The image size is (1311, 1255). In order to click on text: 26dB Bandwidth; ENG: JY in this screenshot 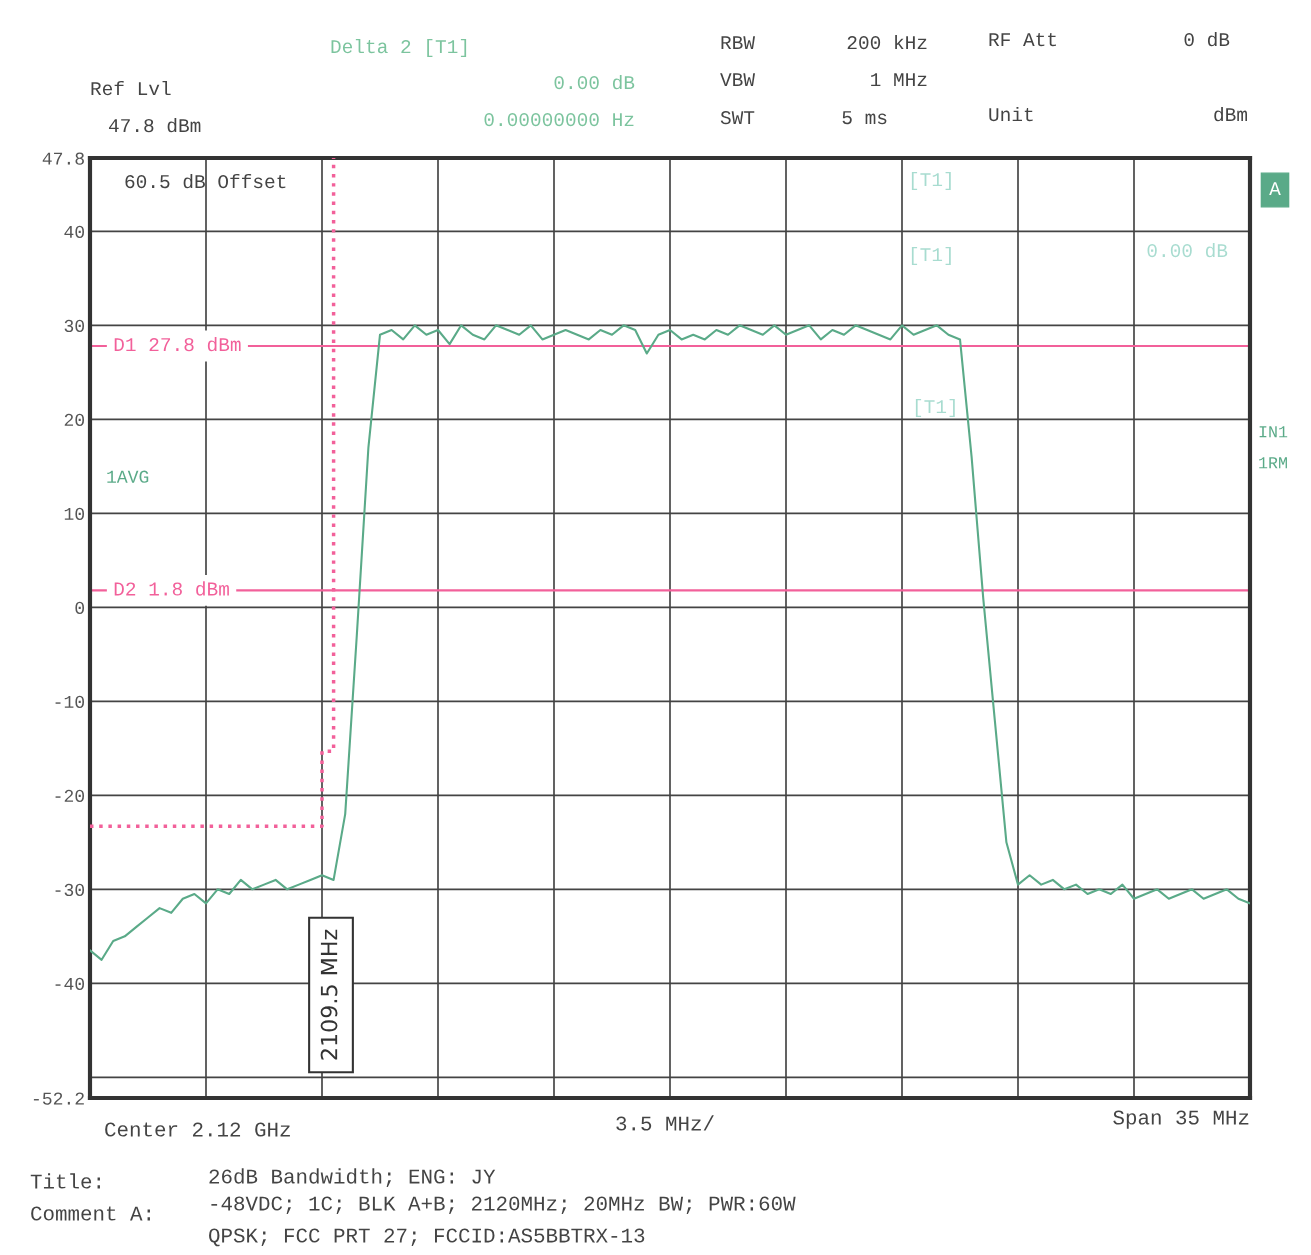, I will do `click(352, 1178)`.